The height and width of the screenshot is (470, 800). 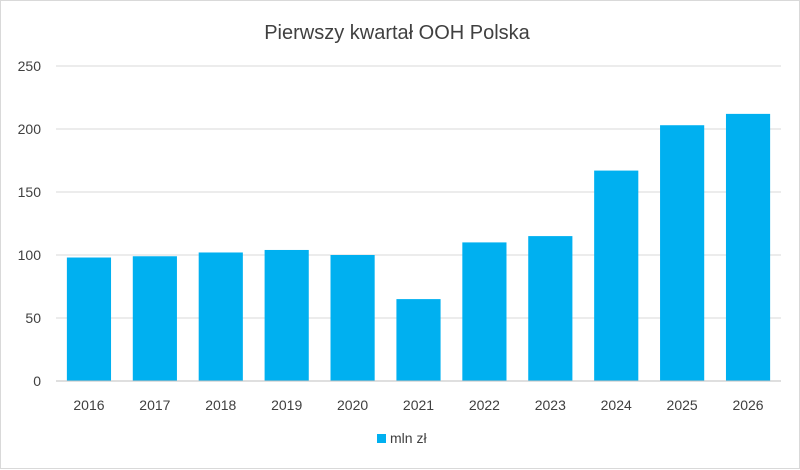 I want to click on bar-2019, so click(x=286, y=315).